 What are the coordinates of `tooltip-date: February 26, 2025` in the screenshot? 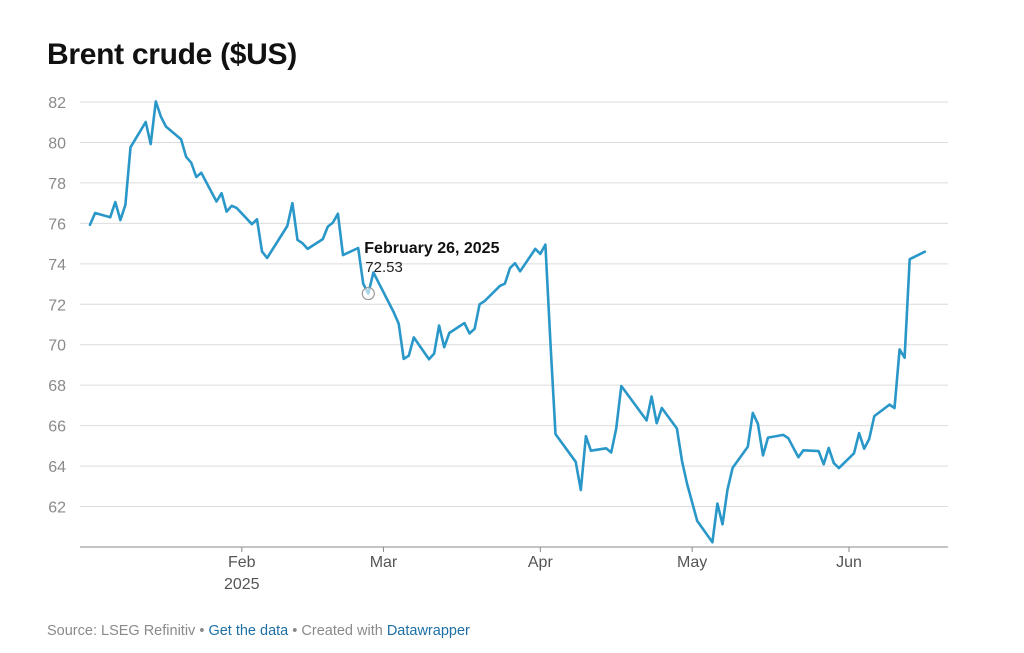 It's located at (431, 248).